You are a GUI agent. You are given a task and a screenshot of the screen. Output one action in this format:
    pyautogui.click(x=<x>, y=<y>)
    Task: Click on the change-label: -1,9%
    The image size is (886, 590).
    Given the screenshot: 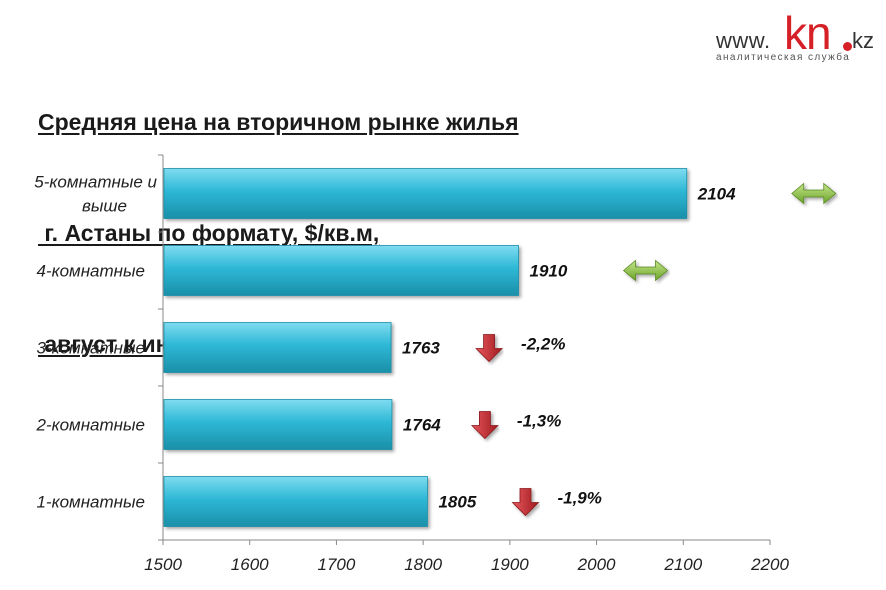 What is the action you would take?
    pyautogui.click(x=579, y=498)
    